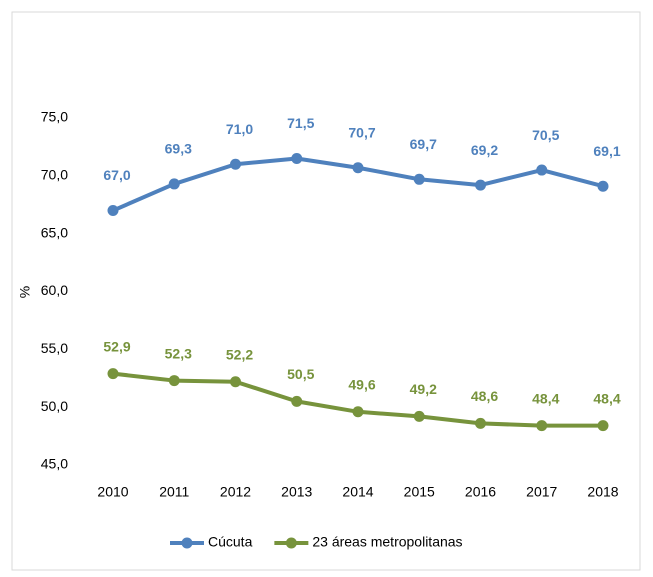 The image size is (653, 577). Describe the element at coordinates (54, 348) in the screenshot. I see `y-tick-label: 55,0` at that location.